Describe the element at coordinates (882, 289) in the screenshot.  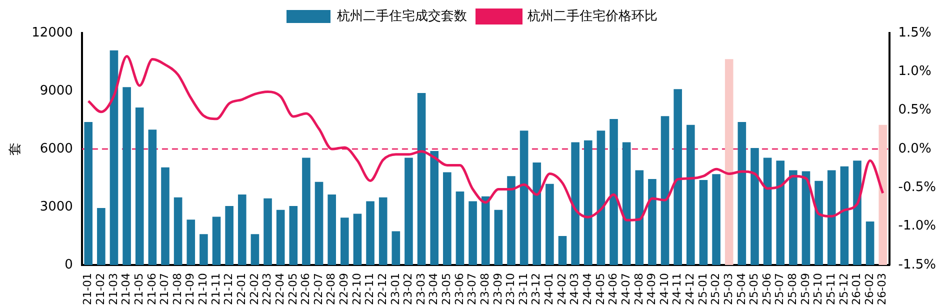
I see `x-tick-label: 26-03` at that location.